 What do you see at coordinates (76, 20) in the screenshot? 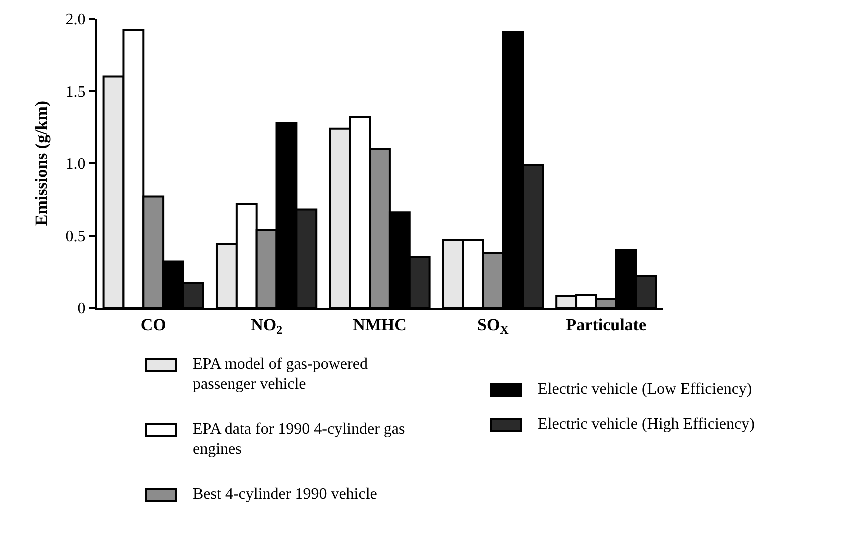
I see `y-tick-label: 2.0` at bounding box center [76, 20].